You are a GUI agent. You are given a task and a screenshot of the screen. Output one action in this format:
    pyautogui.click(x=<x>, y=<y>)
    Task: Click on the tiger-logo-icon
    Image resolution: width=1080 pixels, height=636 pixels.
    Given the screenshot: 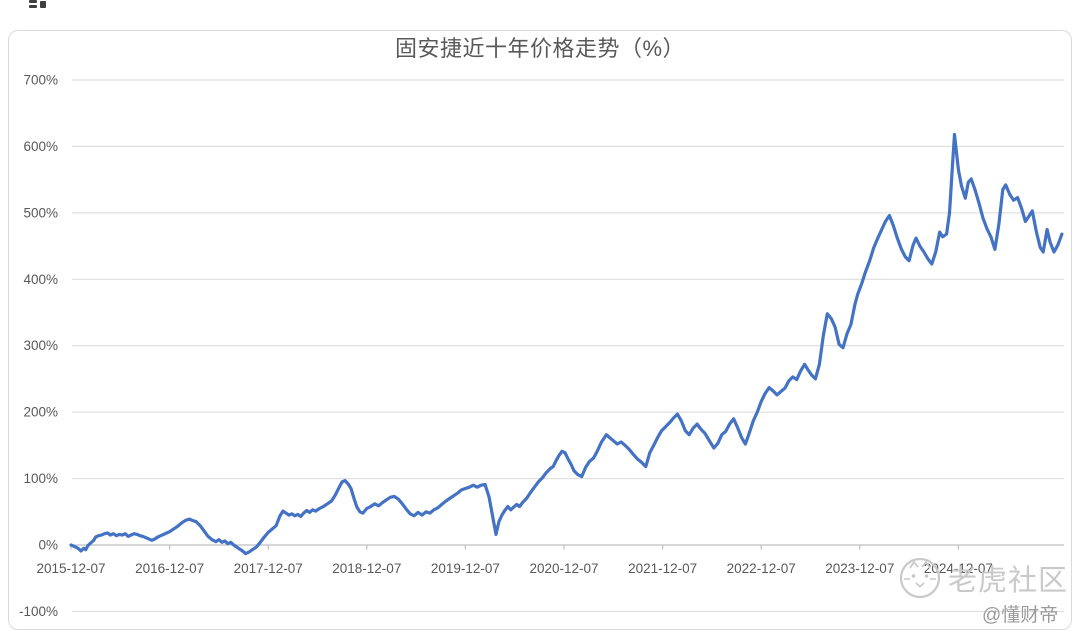 What is the action you would take?
    pyautogui.click(x=920, y=578)
    